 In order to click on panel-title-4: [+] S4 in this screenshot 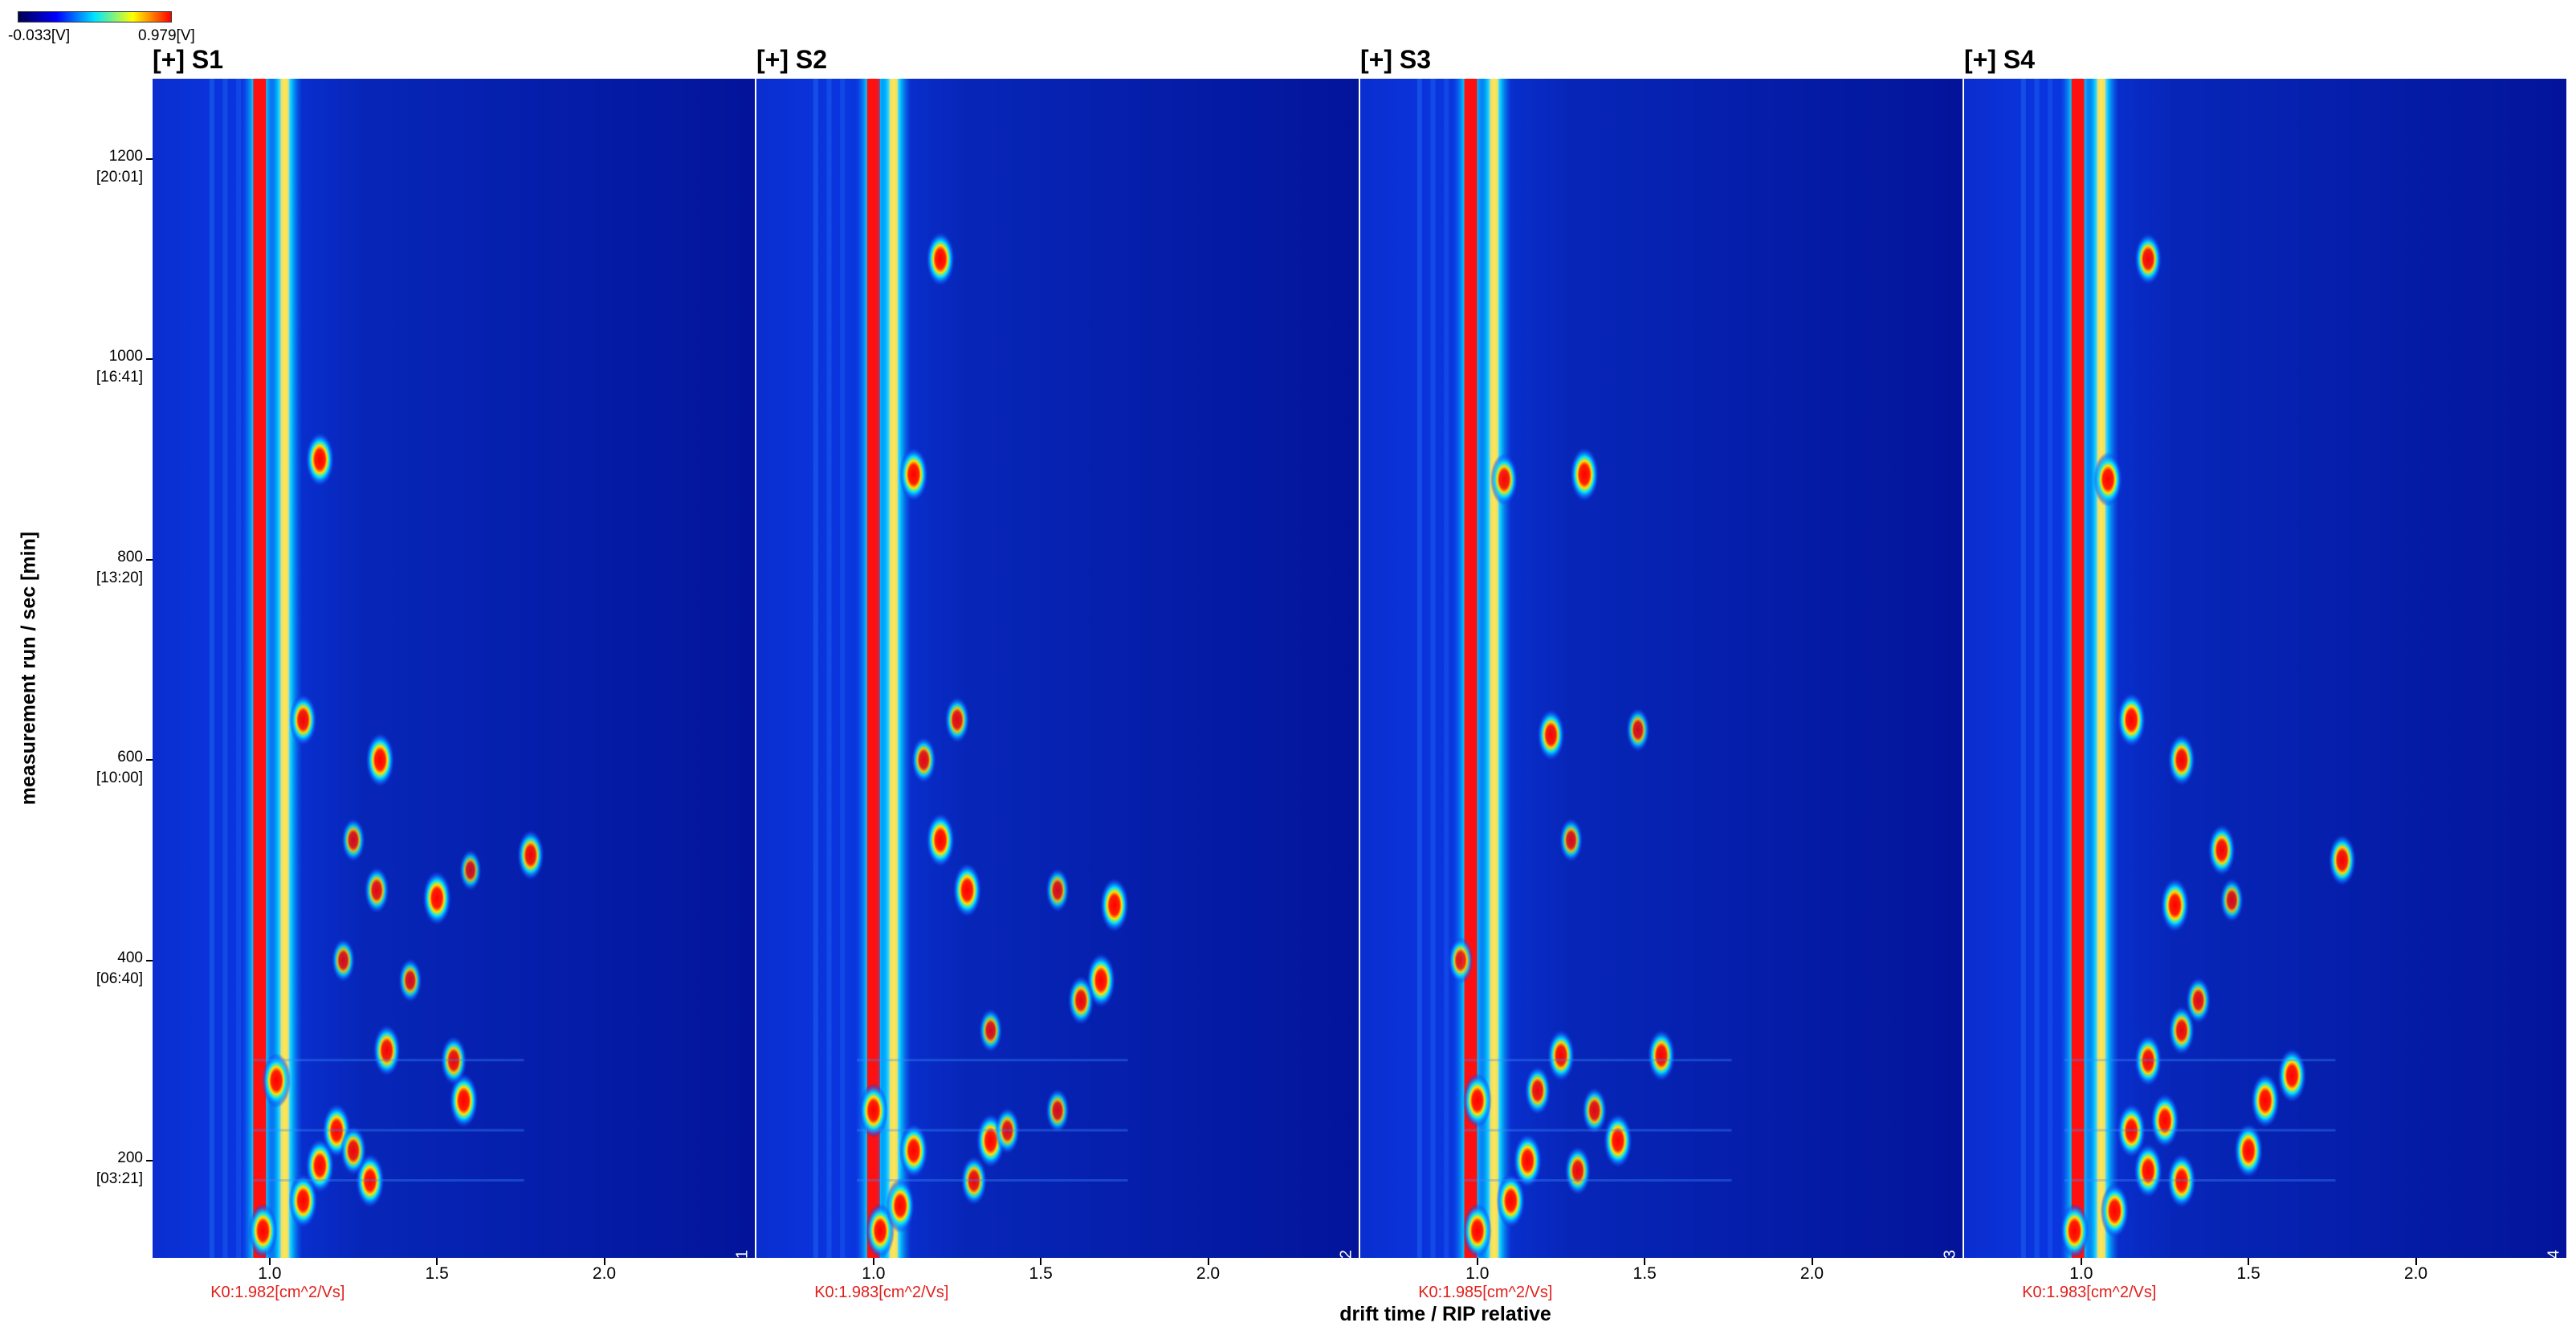, I will do `click(2000, 59)`.